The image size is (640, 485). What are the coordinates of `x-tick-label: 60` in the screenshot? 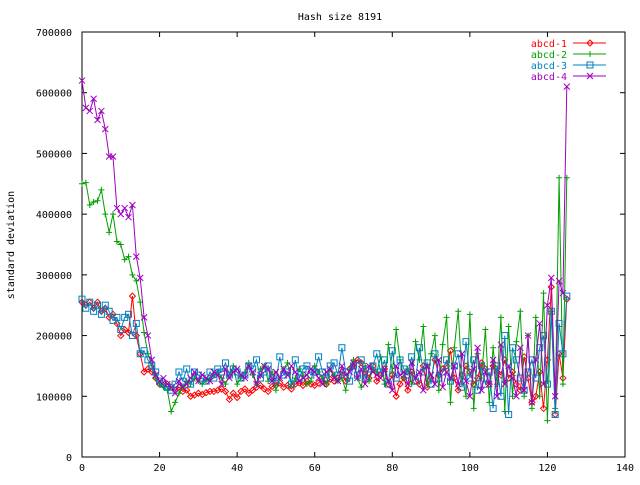 It's located at (315, 468).